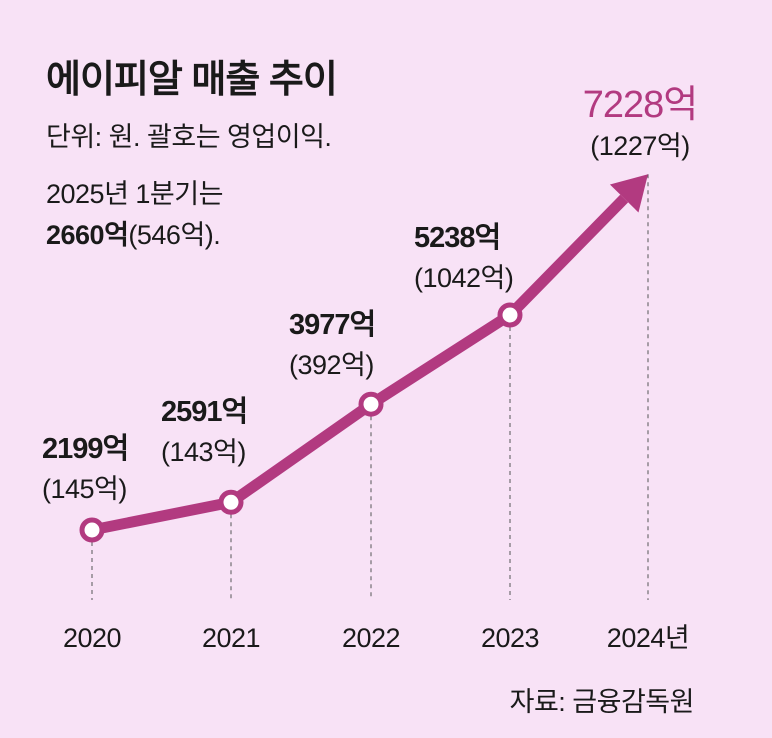 The image size is (772, 738). I want to click on x-tick-4: 2024년, so click(648, 638).